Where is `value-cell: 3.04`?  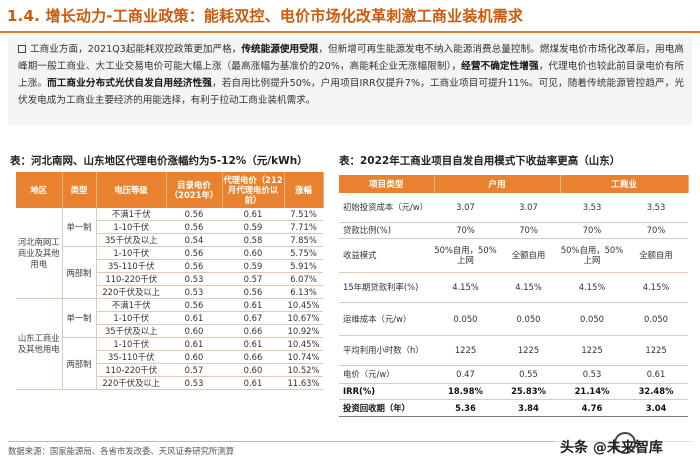
value-cell: 3.04 is located at coordinates (656, 408).